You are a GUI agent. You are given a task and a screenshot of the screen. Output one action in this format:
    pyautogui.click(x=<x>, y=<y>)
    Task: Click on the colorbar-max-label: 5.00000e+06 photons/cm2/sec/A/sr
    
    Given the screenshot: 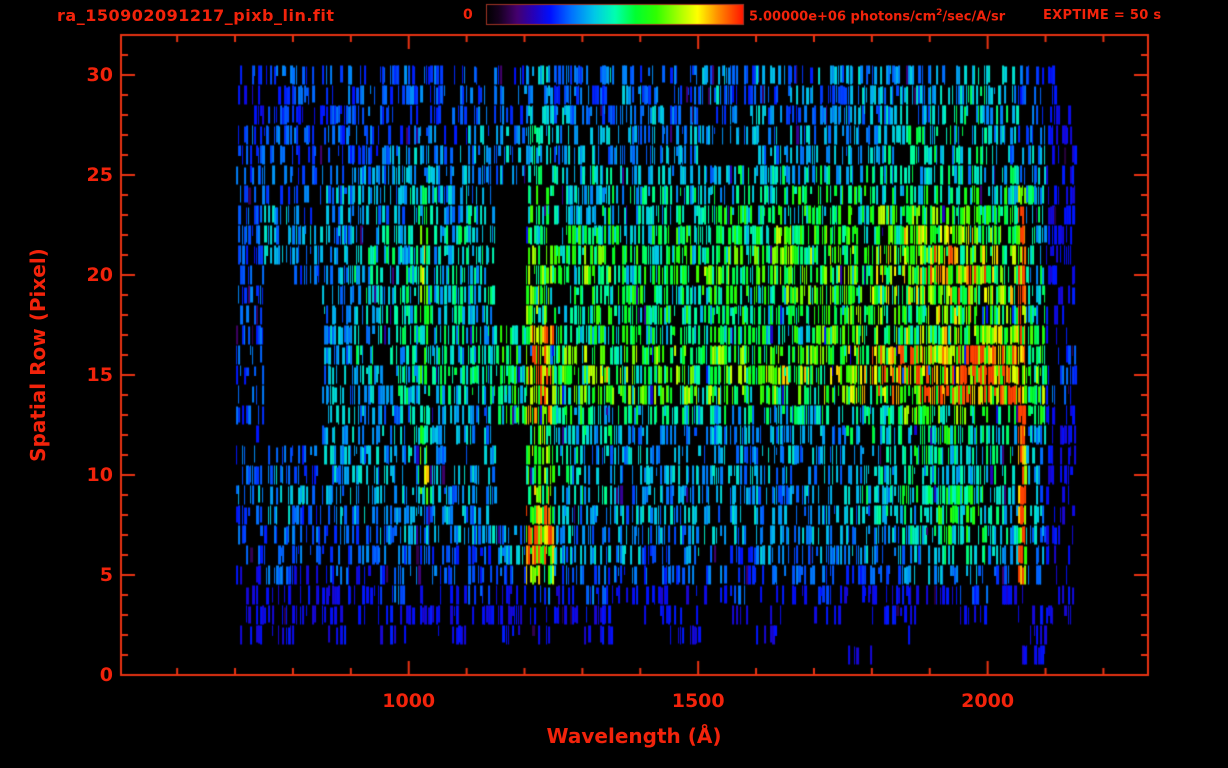 What is the action you would take?
    pyautogui.click(x=877, y=16)
    